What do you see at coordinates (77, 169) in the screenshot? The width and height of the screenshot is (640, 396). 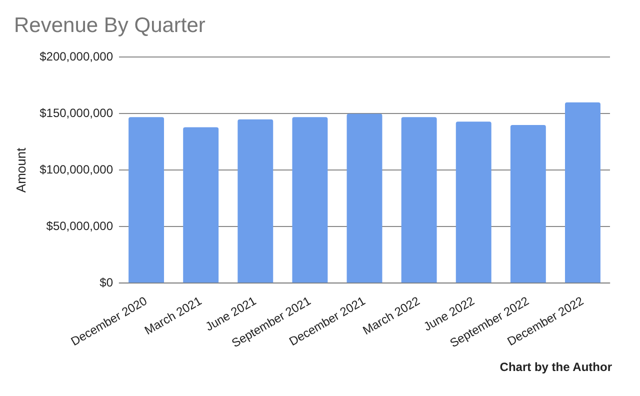 I see `y-tick-label: $100,000,000` at bounding box center [77, 169].